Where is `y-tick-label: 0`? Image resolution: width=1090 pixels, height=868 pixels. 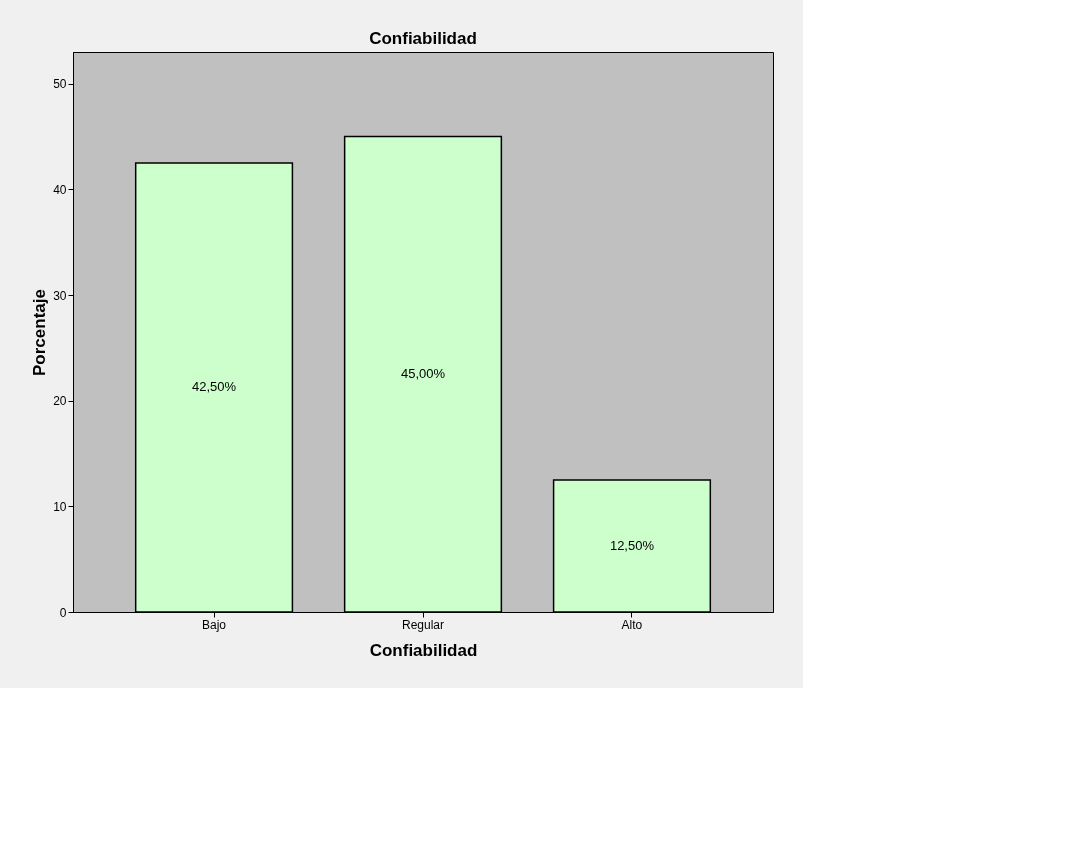
y-tick-label: 0 is located at coordinates (63, 612).